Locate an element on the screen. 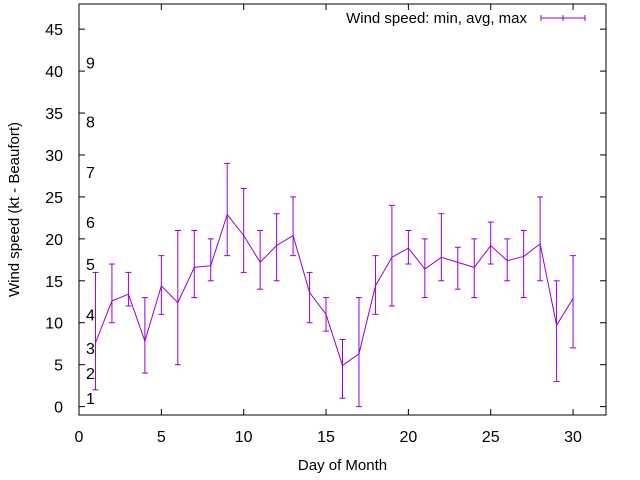  beaufort-label: 9 is located at coordinates (90, 64).